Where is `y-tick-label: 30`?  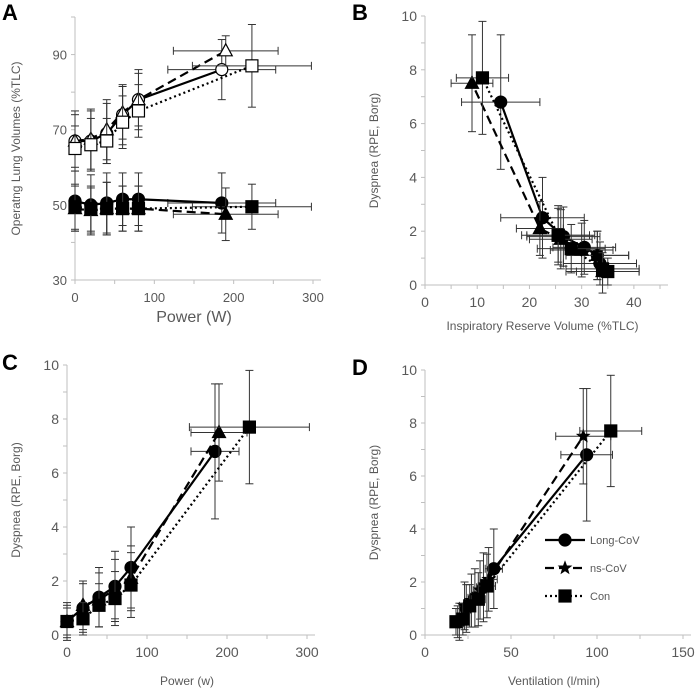
y-tick-label: 30 is located at coordinates (60, 280).